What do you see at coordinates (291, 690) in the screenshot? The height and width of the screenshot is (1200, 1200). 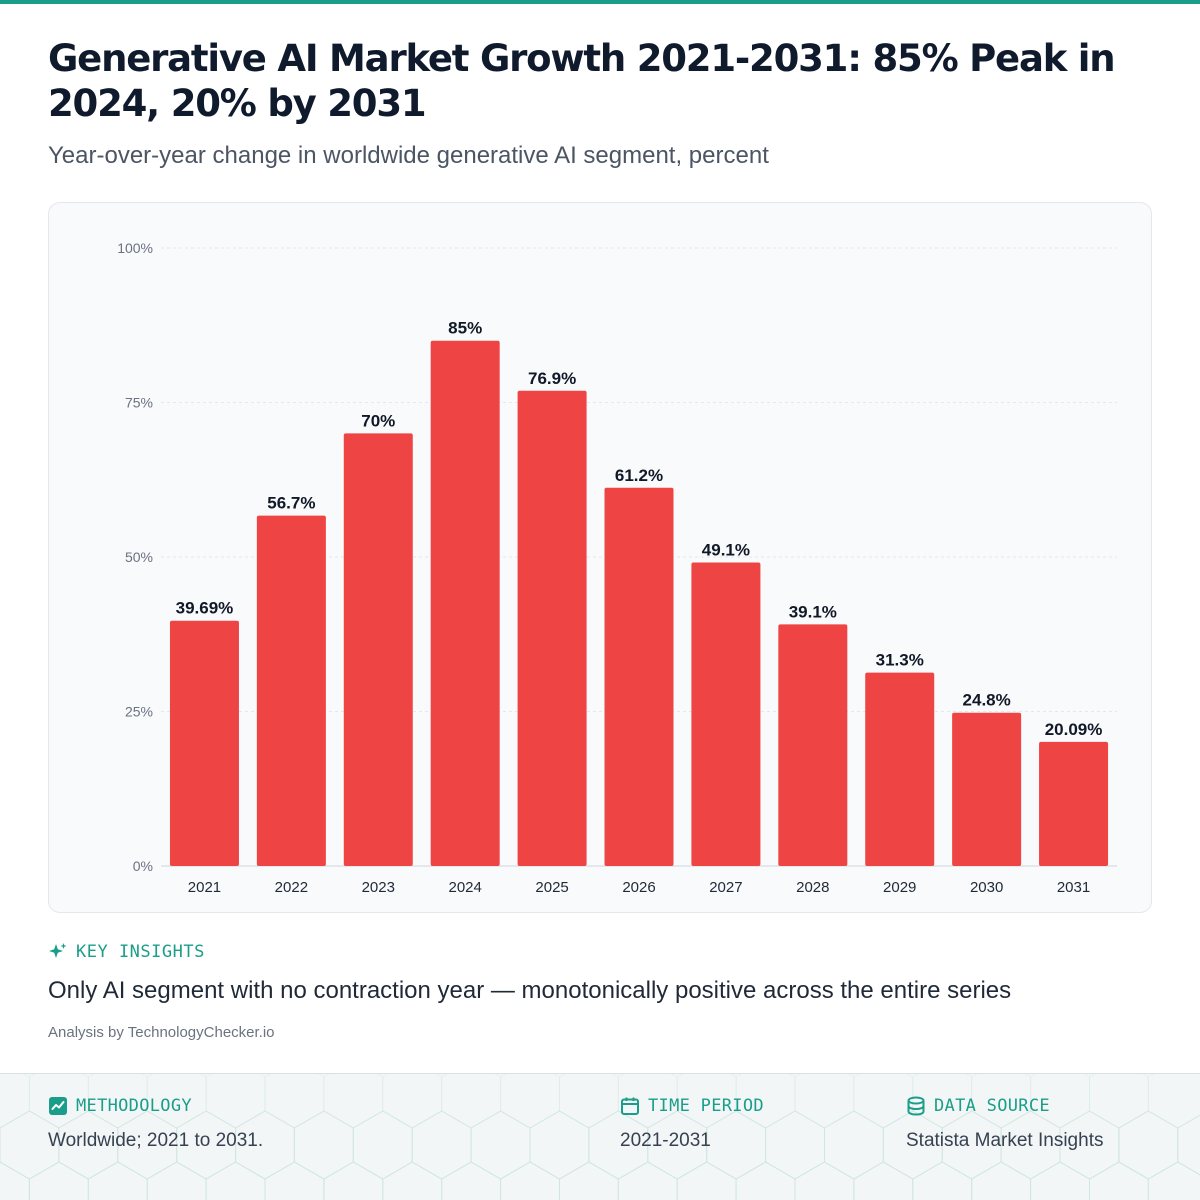 I see `bar-2022` at bounding box center [291, 690].